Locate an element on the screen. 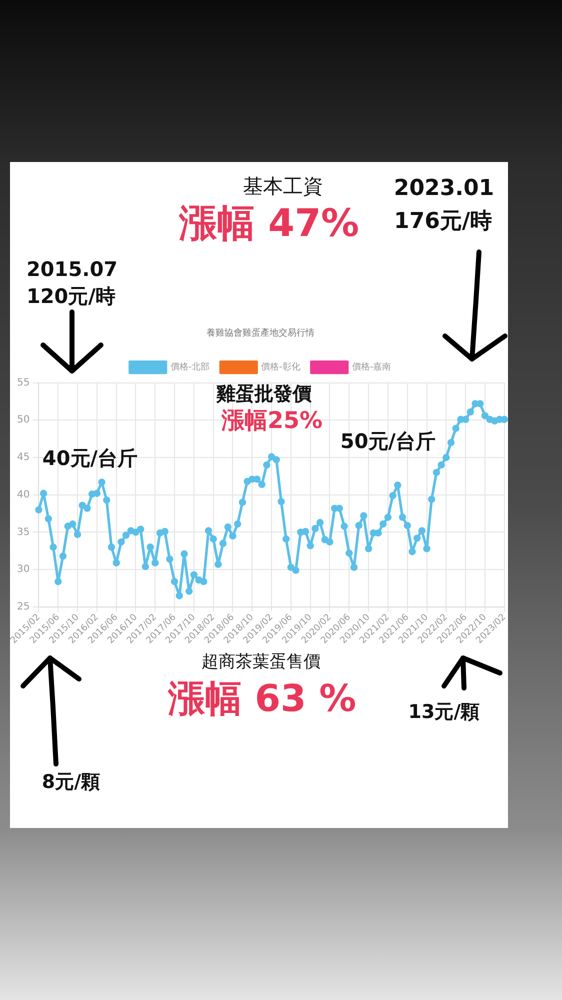  y-tick-label: 40 is located at coordinates (23, 494).